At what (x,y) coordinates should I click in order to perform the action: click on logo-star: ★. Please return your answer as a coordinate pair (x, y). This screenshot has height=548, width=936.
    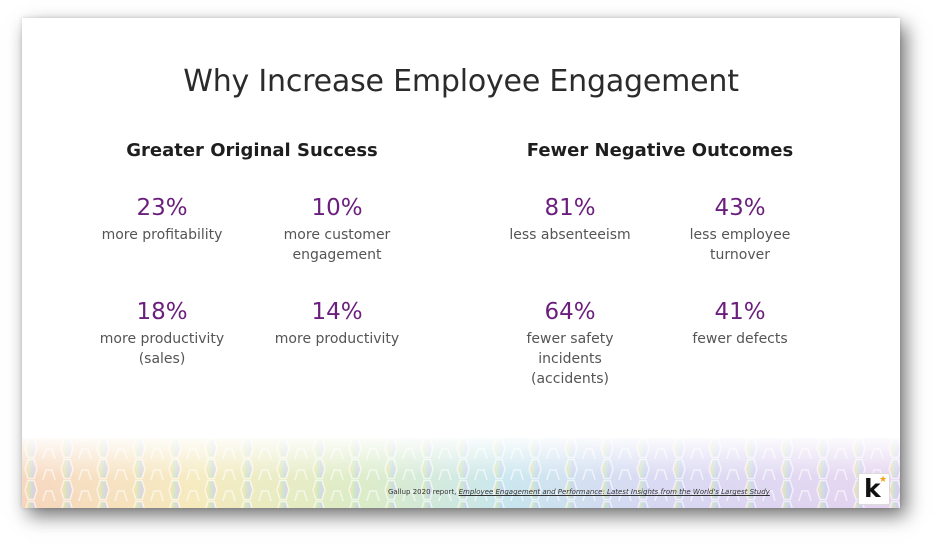
    Looking at the image, I should click on (883, 480).